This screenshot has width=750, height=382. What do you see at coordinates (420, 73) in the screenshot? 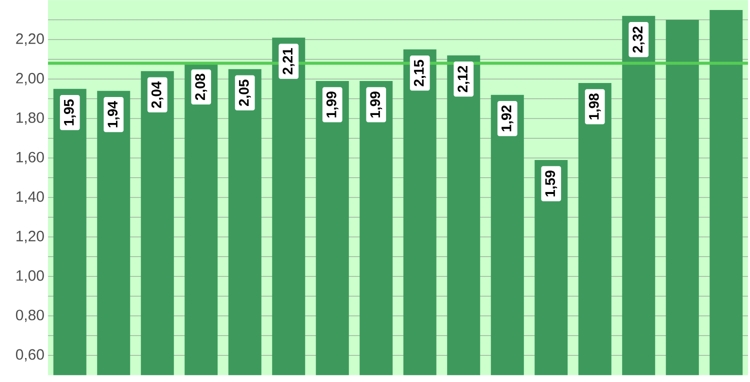
I see `data-label: 2,15` at bounding box center [420, 73].